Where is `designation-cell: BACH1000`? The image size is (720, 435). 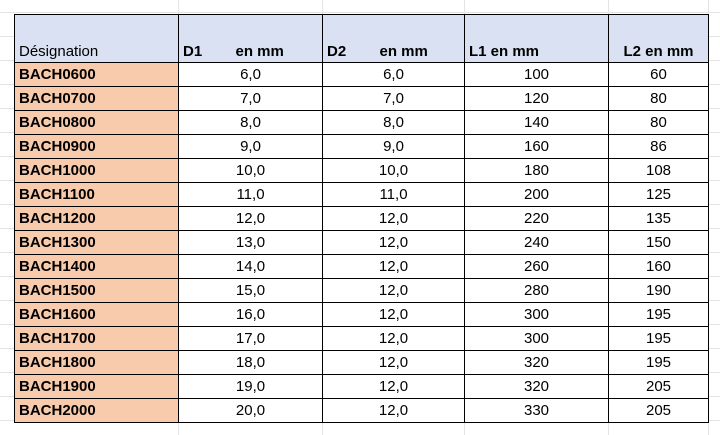
designation-cell: BACH1000 is located at coordinates (96, 170).